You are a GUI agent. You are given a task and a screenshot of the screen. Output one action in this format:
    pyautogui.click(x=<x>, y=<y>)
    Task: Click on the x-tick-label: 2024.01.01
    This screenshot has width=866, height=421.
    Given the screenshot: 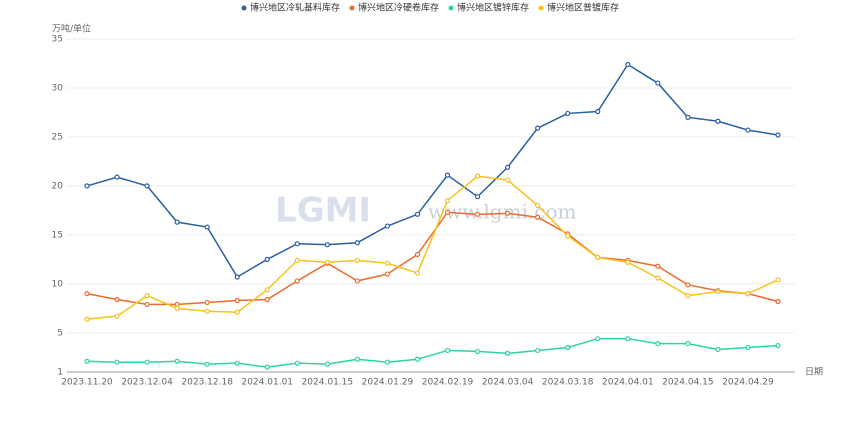 What is the action you would take?
    pyautogui.click(x=267, y=383)
    